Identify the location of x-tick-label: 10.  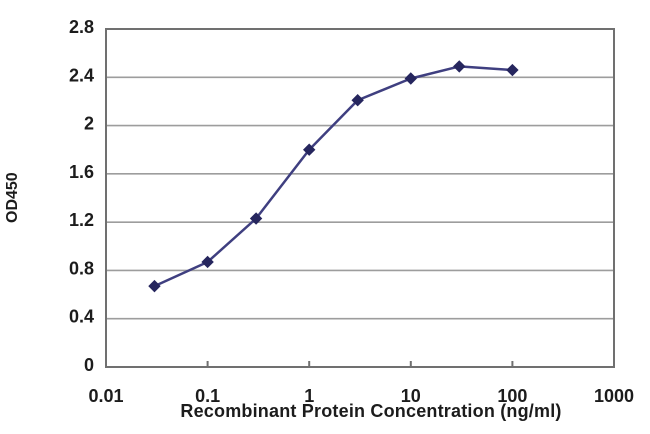
(411, 396).